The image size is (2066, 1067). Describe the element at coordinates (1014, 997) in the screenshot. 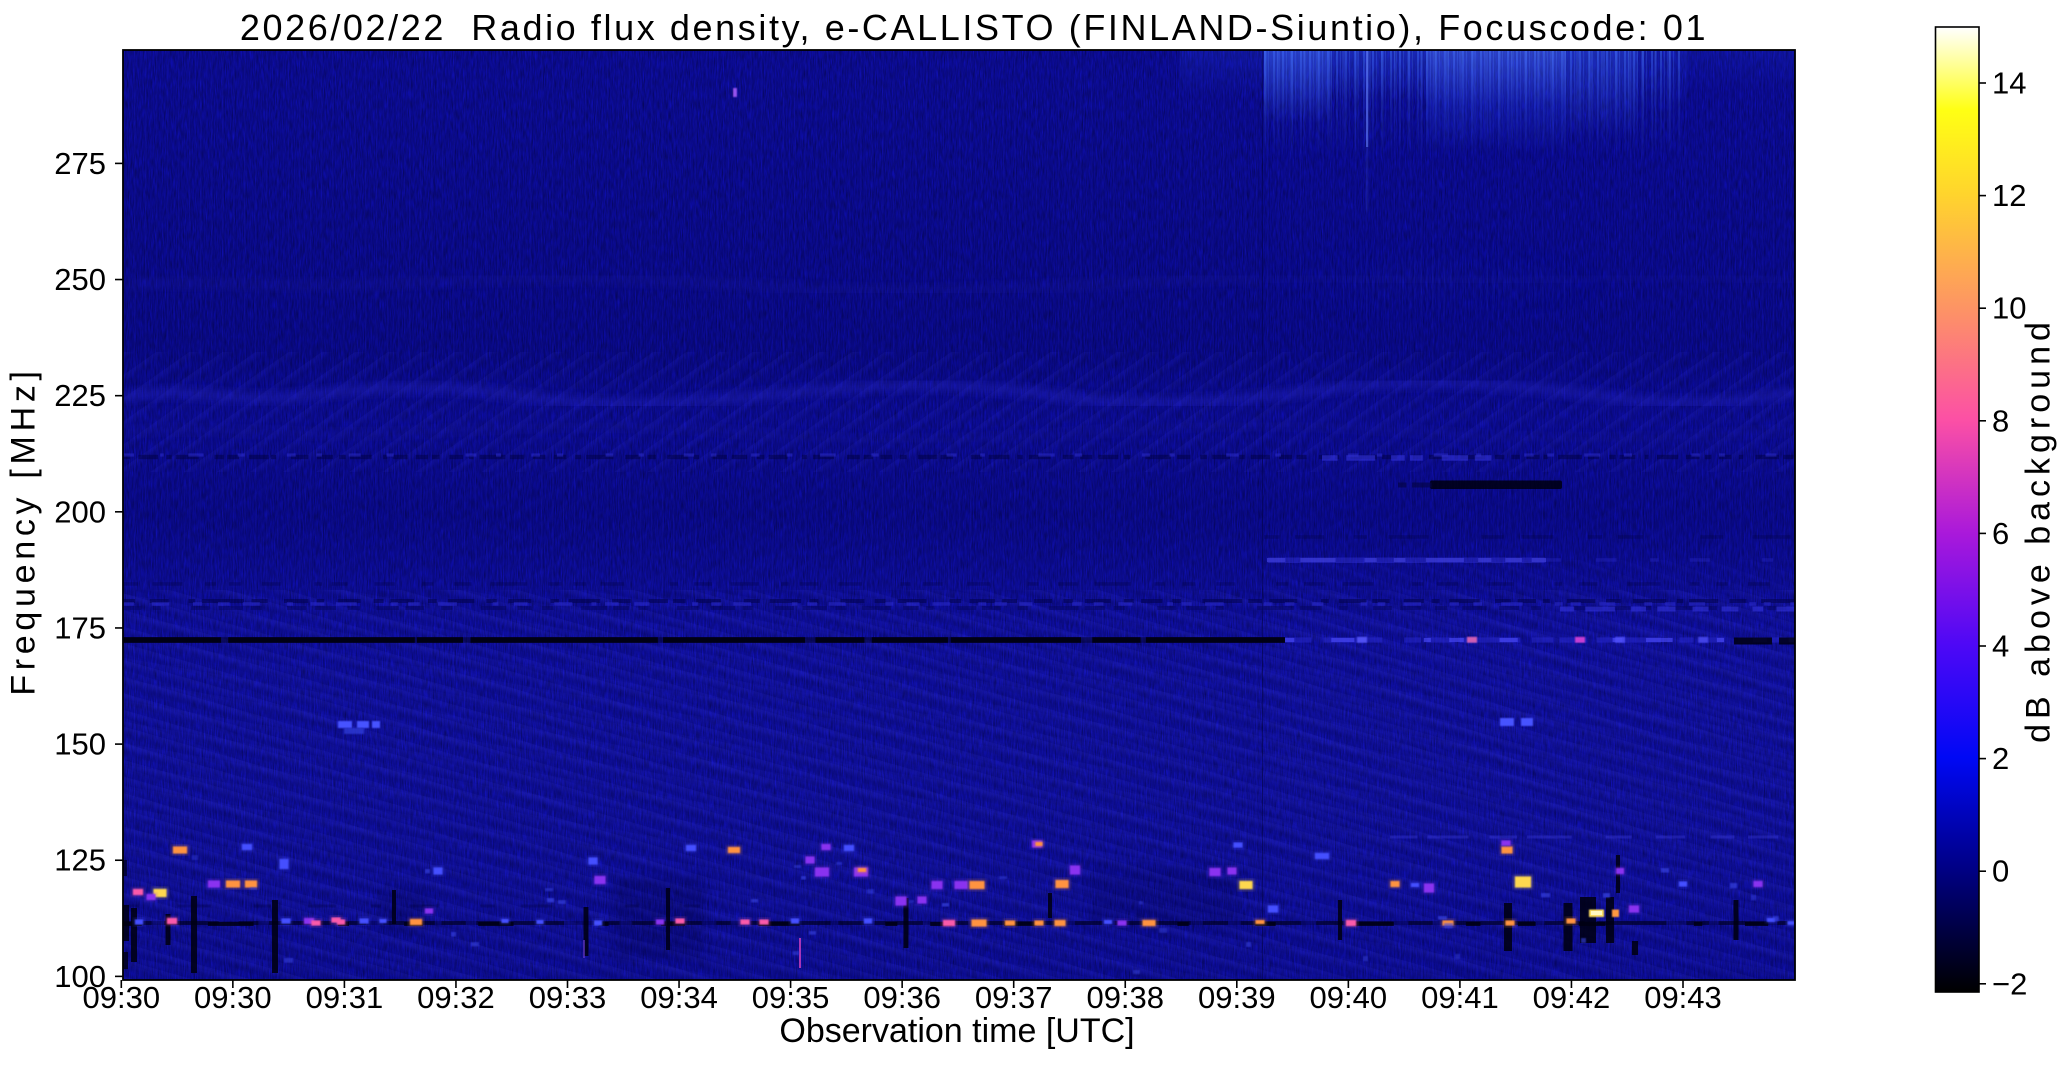

I see `svg-text: 09:37` at that location.